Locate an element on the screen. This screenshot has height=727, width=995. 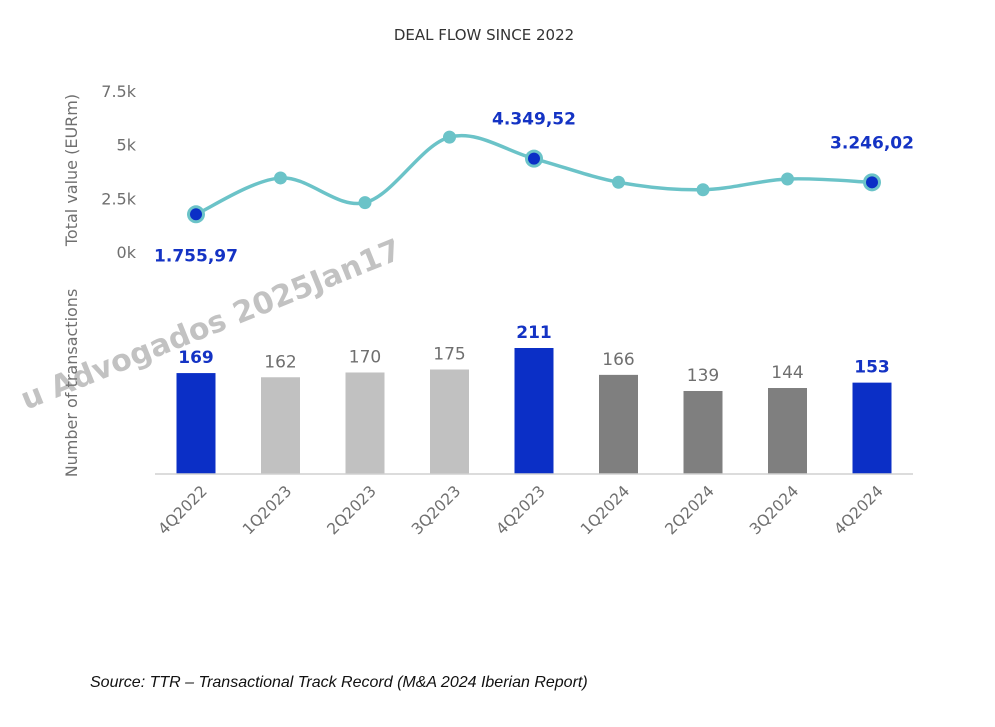
line-markers is located at coordinates (534, 177).